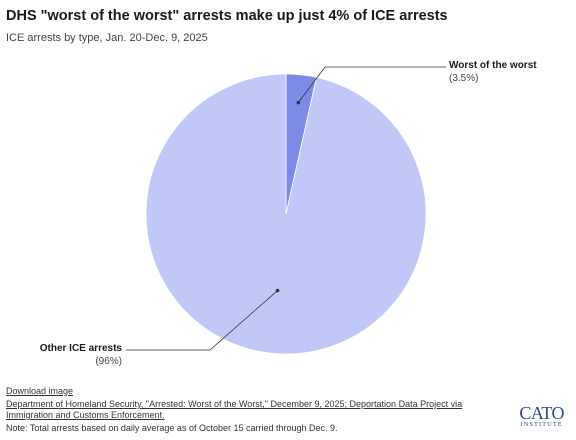 The width and height of the screenshot is (576, 440). What do you see at coordinates (202, 320) in the screenshot?
I see `leader-line-other` at bounding box center [202, 320].